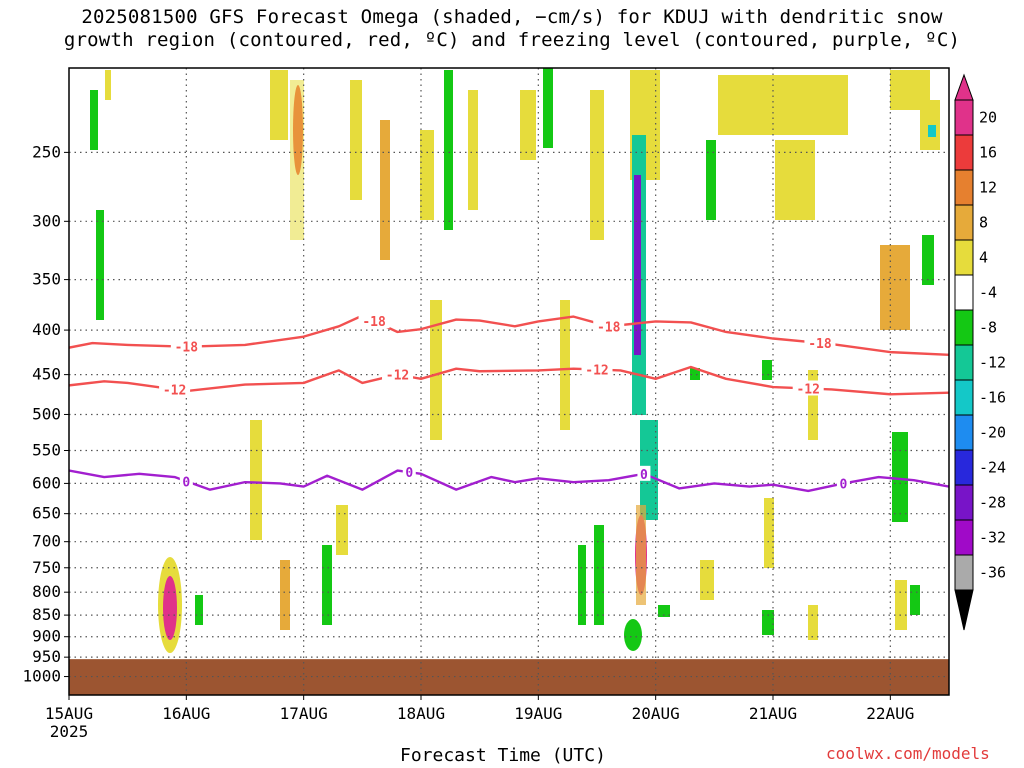 The width and height of the screenshot is (1024, 768). What do you see at coordinates (509, 335) in the screenshot?
I see `contour-line--18` at bounding box center [509, 335].